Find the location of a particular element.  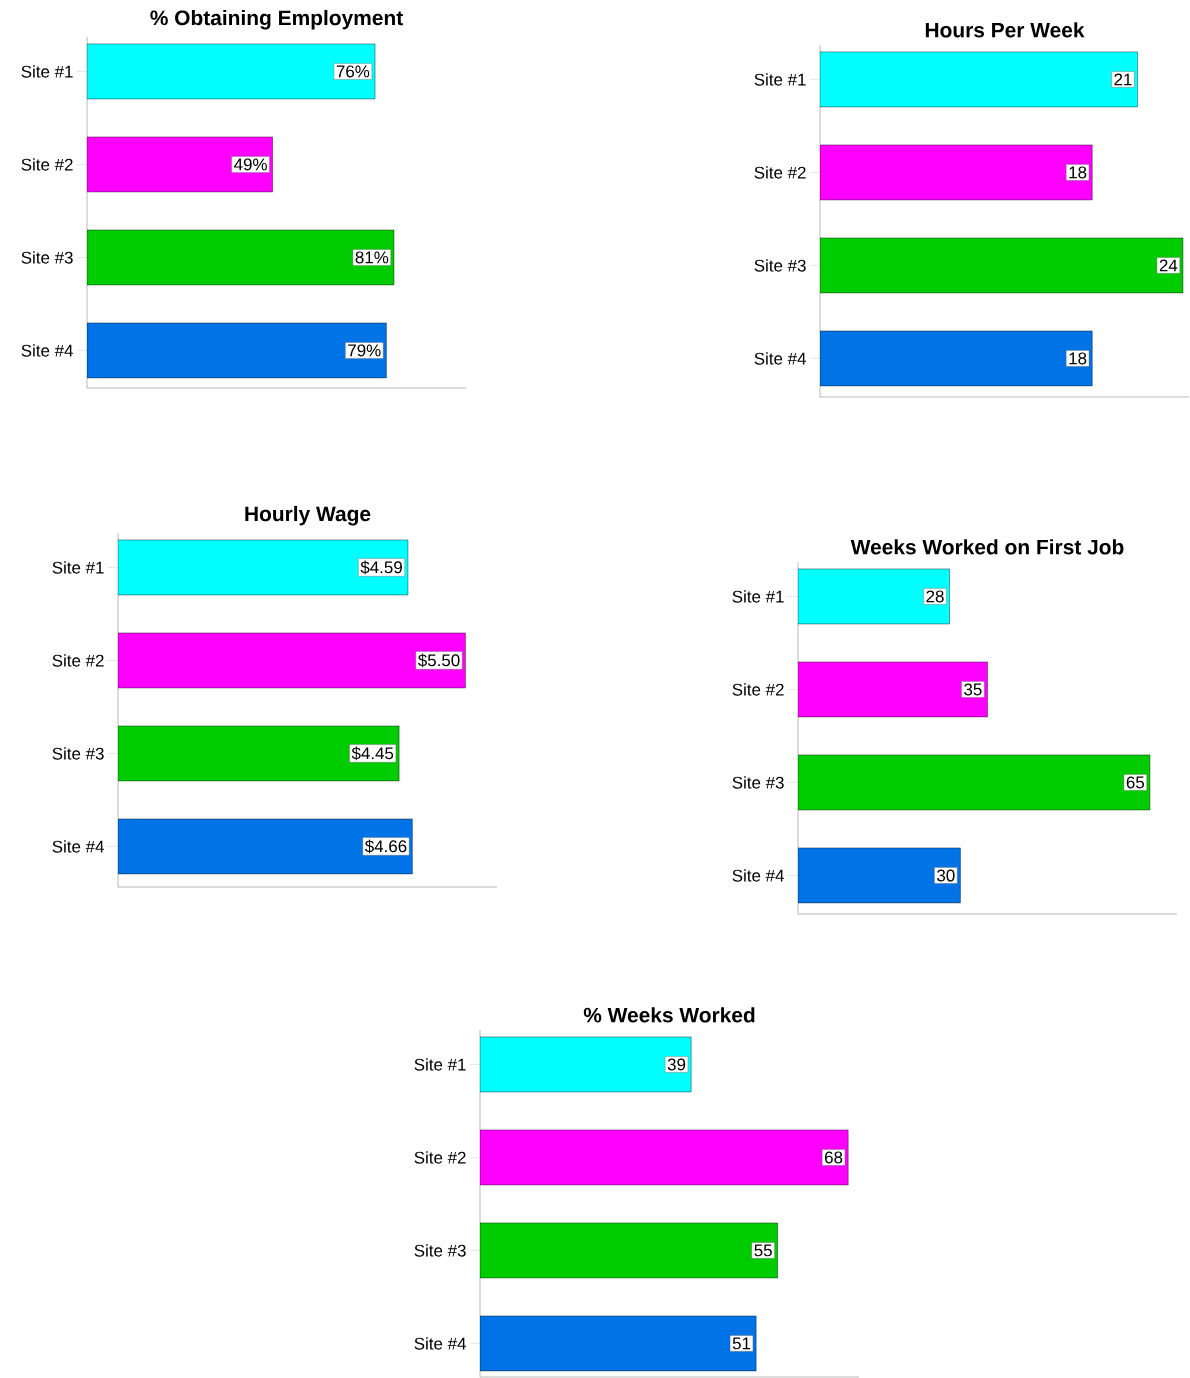

data-label: $5.50 is located at coordinates (439, 660).